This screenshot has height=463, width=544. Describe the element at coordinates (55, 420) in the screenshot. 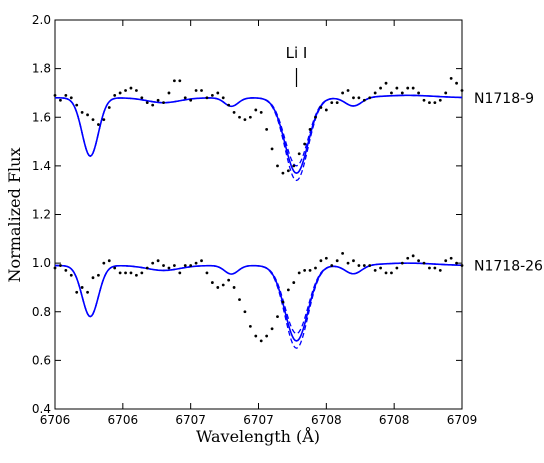

I see `x-tick-label: 6706` at that location.